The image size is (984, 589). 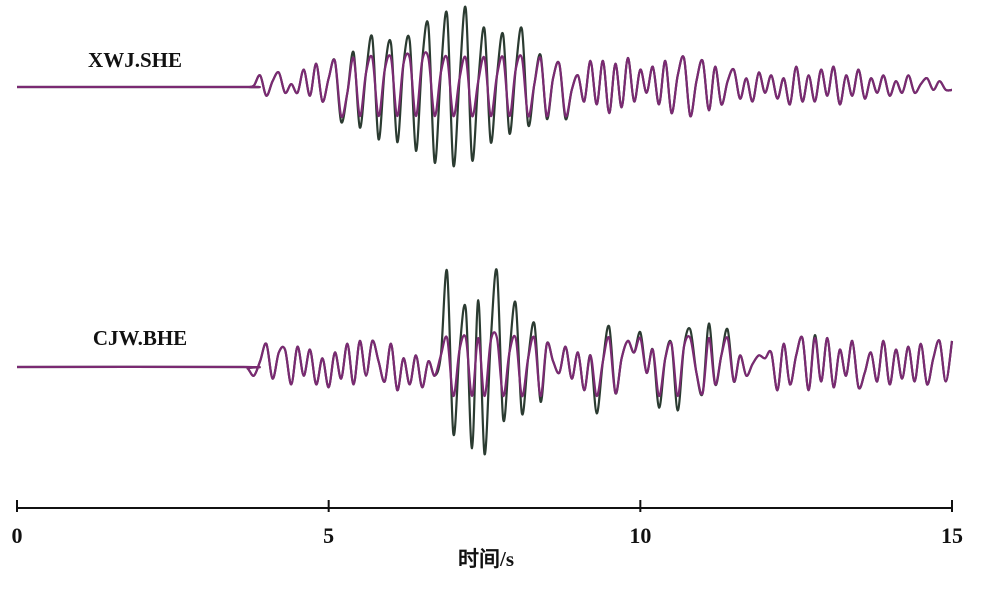 What do you see at coordinates (140, 338) in the screenshot?
I see `station-label: CJW.BHE` at bounding box center [140, 338].